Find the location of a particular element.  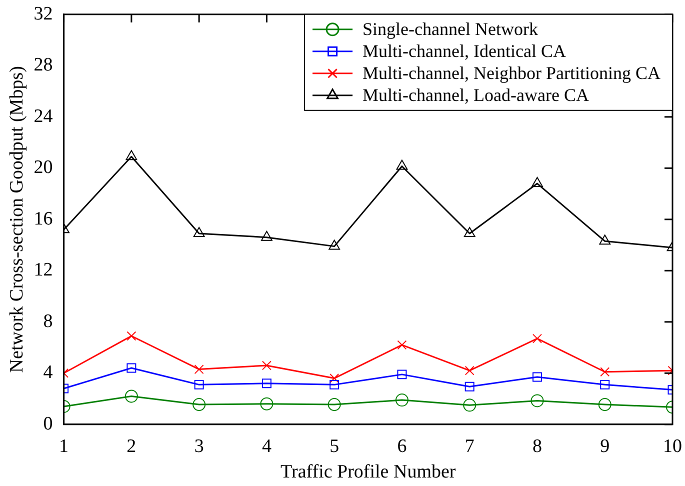

x-tick-label: 5 is located at coordinates (335, 446).